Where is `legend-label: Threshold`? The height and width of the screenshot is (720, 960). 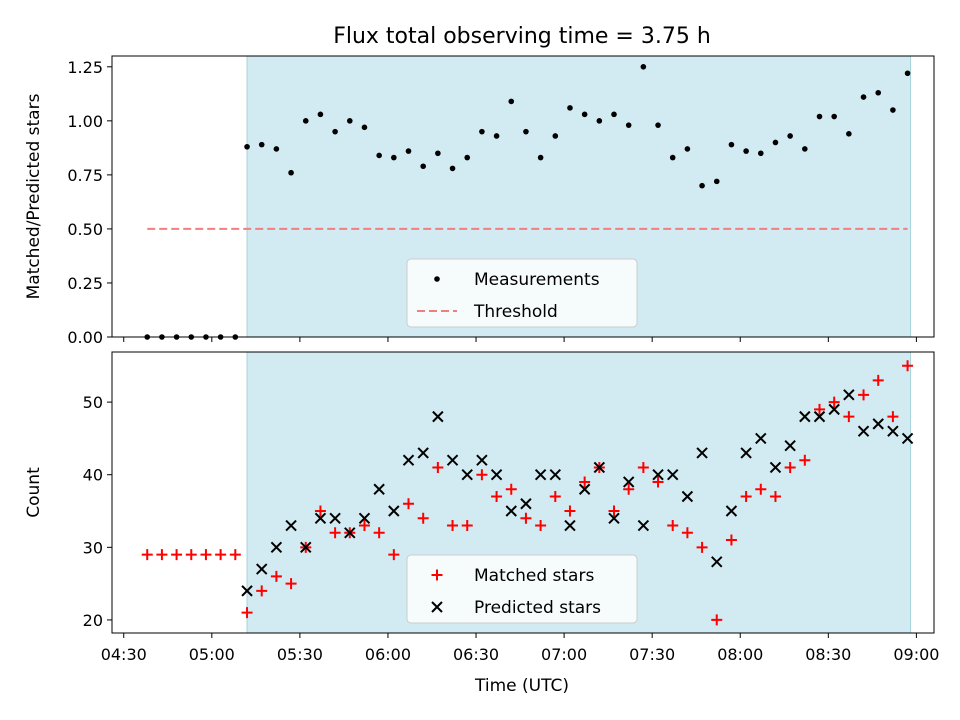
legend-label: Threshold is located at coordinates (515, 312).